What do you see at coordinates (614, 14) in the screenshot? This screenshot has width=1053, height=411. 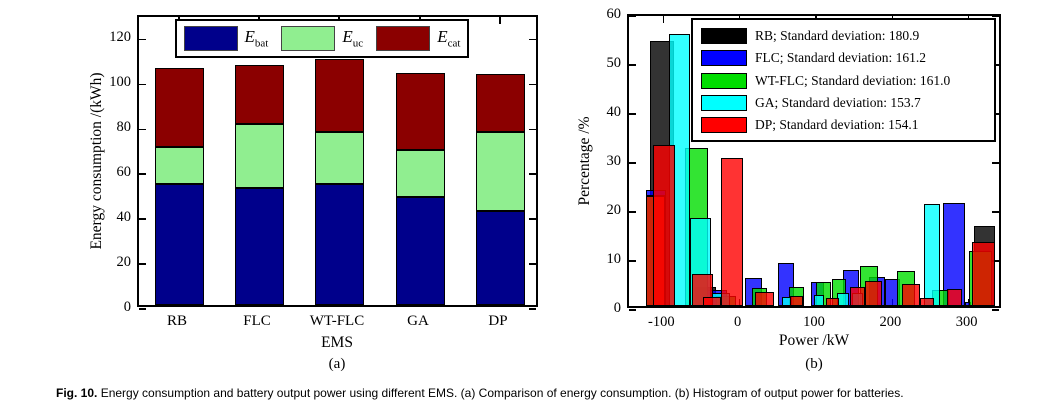 I see `panel-b-y-tick-label: 60` at bounding box center [614, 14].